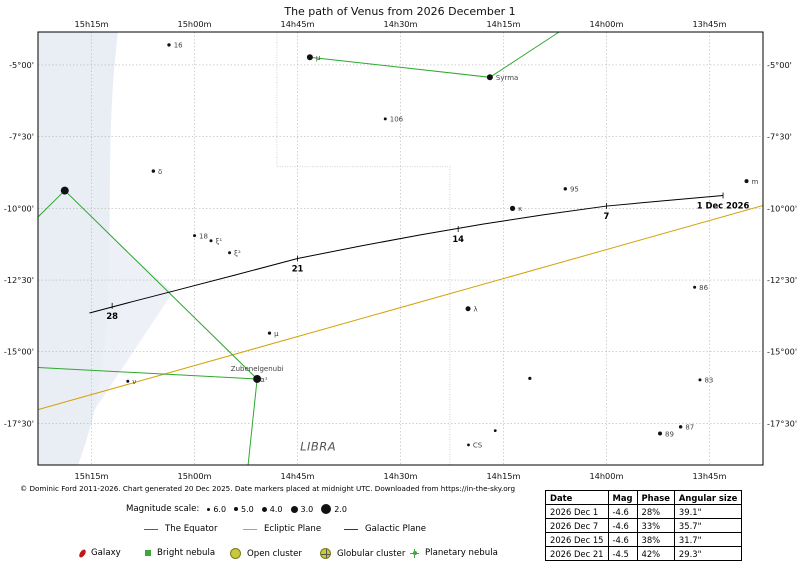 The image size is (800, 564). I want to click on magnitude-item-2: 2.0, so click(334, 509).